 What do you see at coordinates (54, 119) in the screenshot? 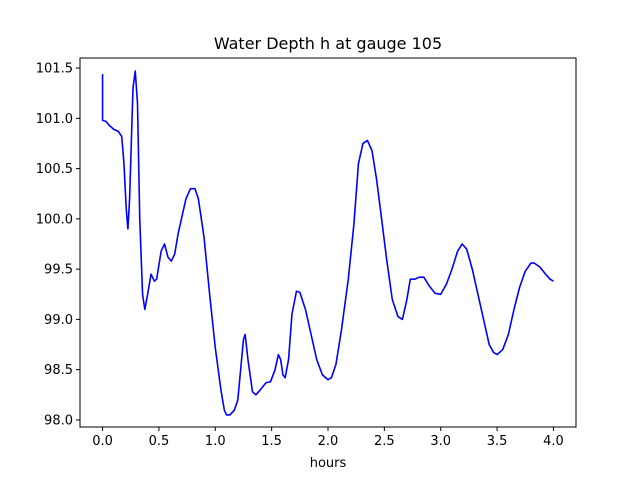
I see `y-tick-label: 101.0` at bounding box center [54, 119].